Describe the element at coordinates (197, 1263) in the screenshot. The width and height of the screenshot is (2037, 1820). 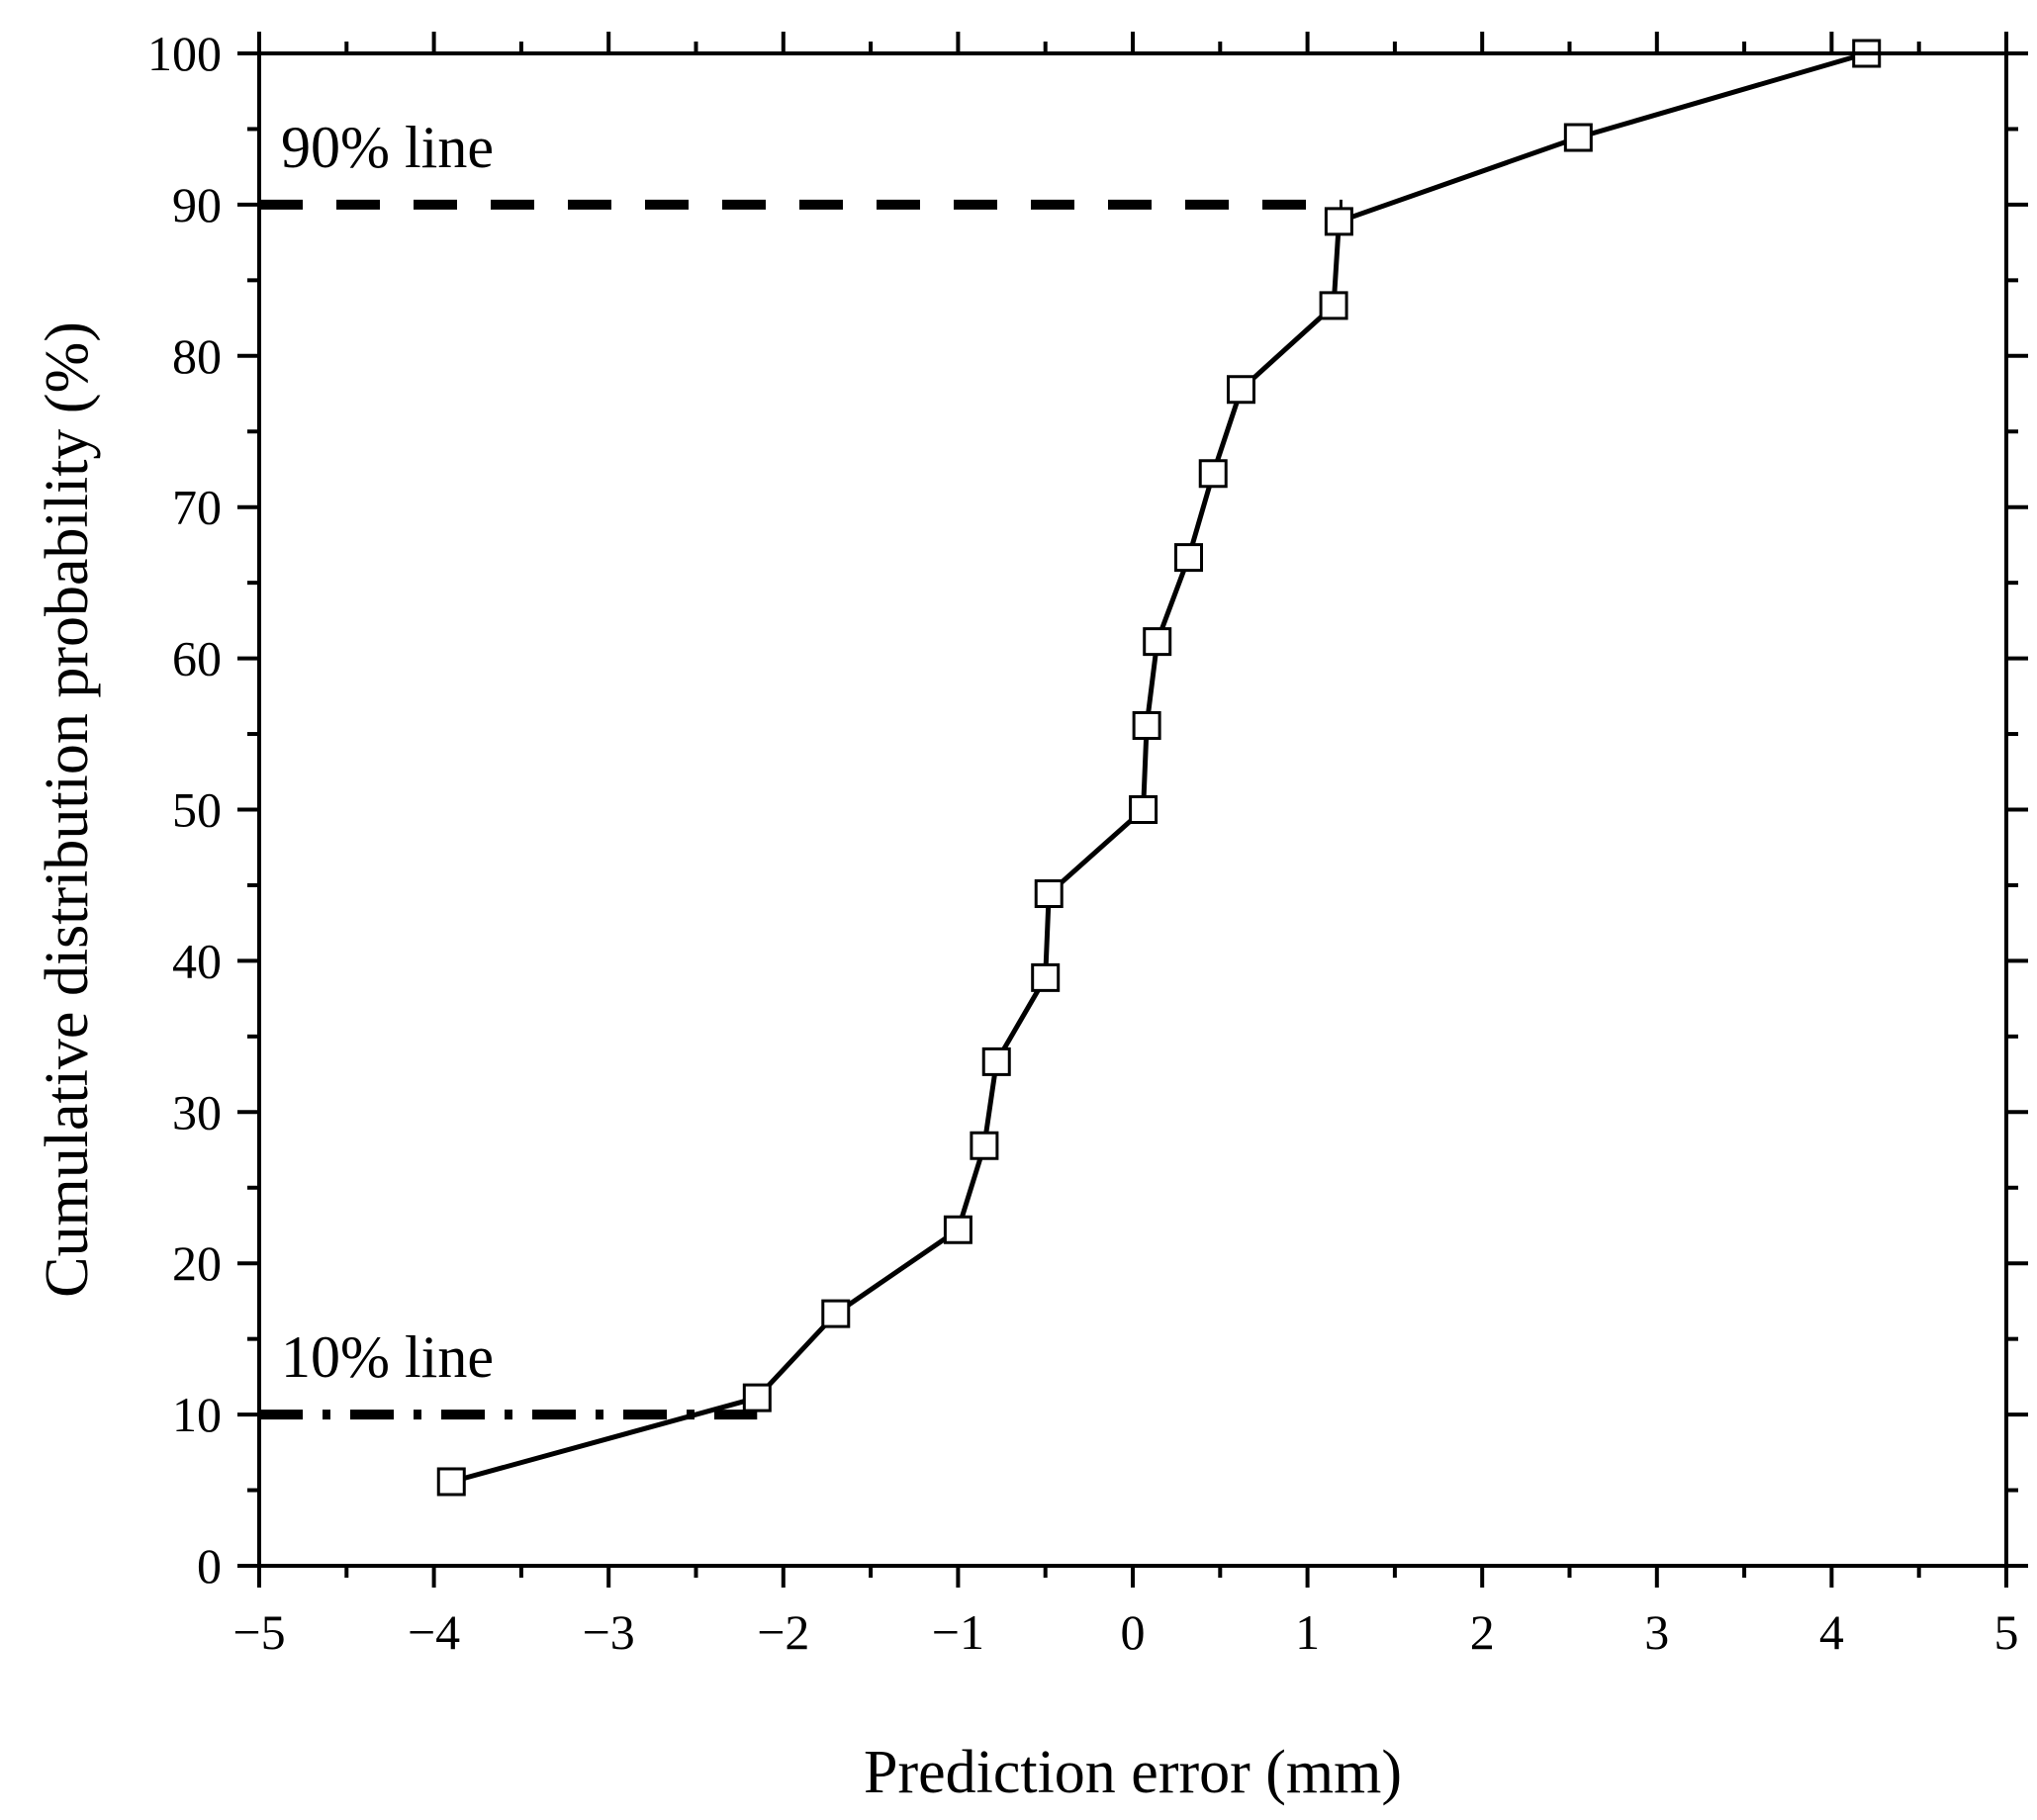
I see `y-tick-label: 20` at that location.